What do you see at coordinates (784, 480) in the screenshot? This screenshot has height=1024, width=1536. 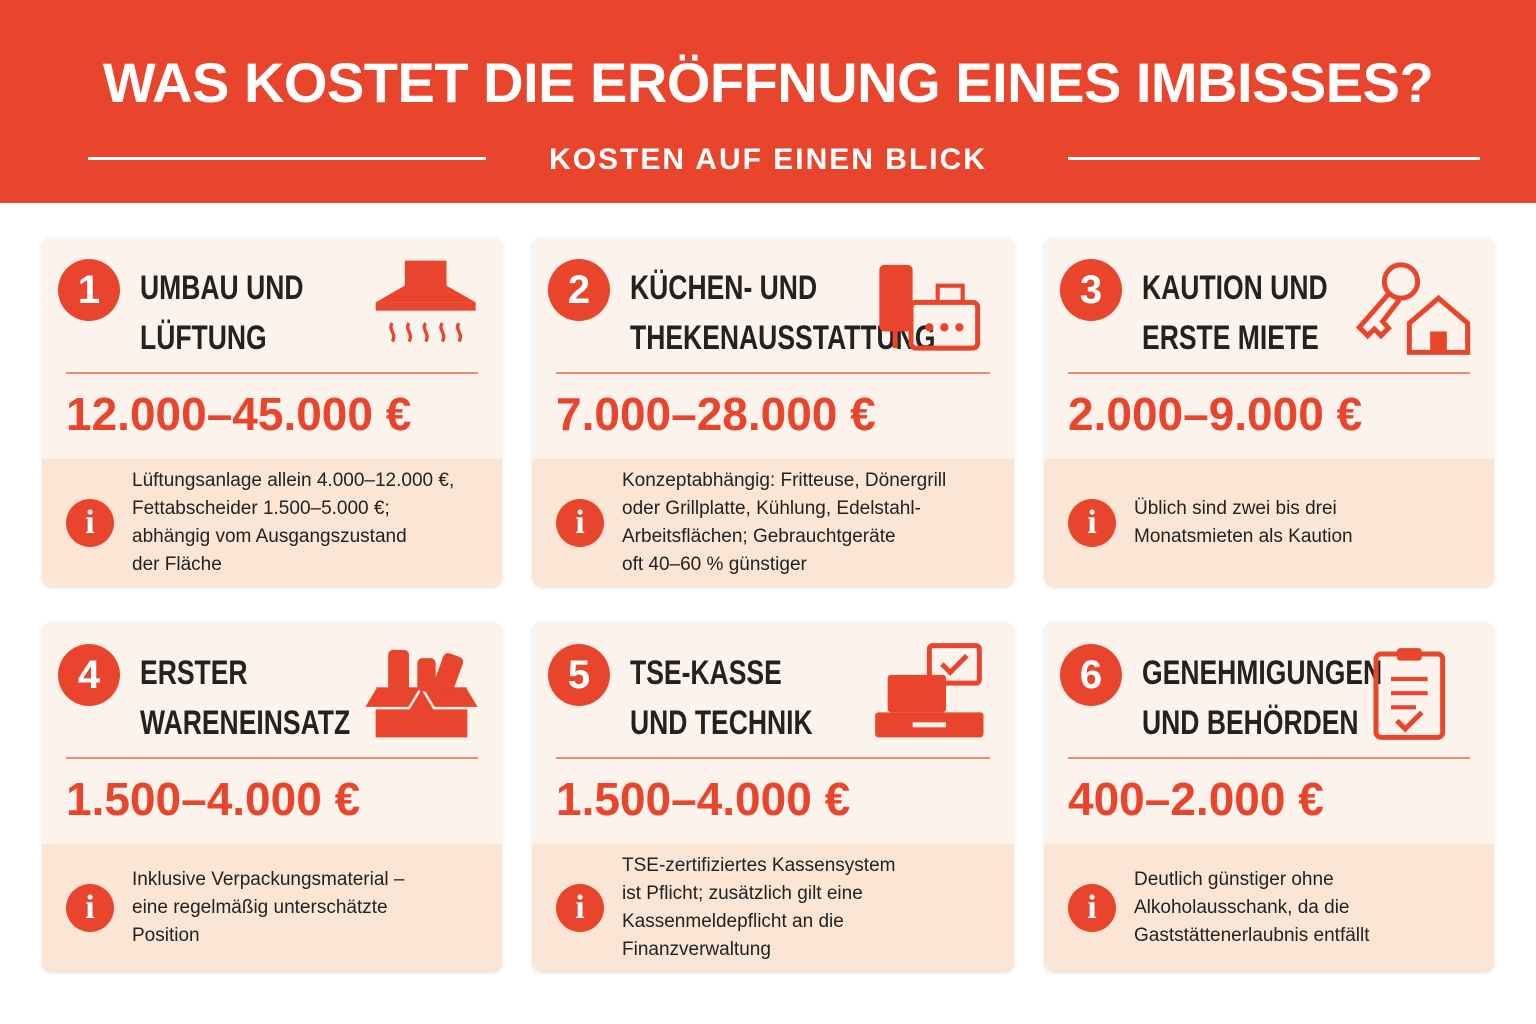 I see `info-line: Konzeptabhängig: Fritteuse, Dönergrill` at bounding box center [784, 480].